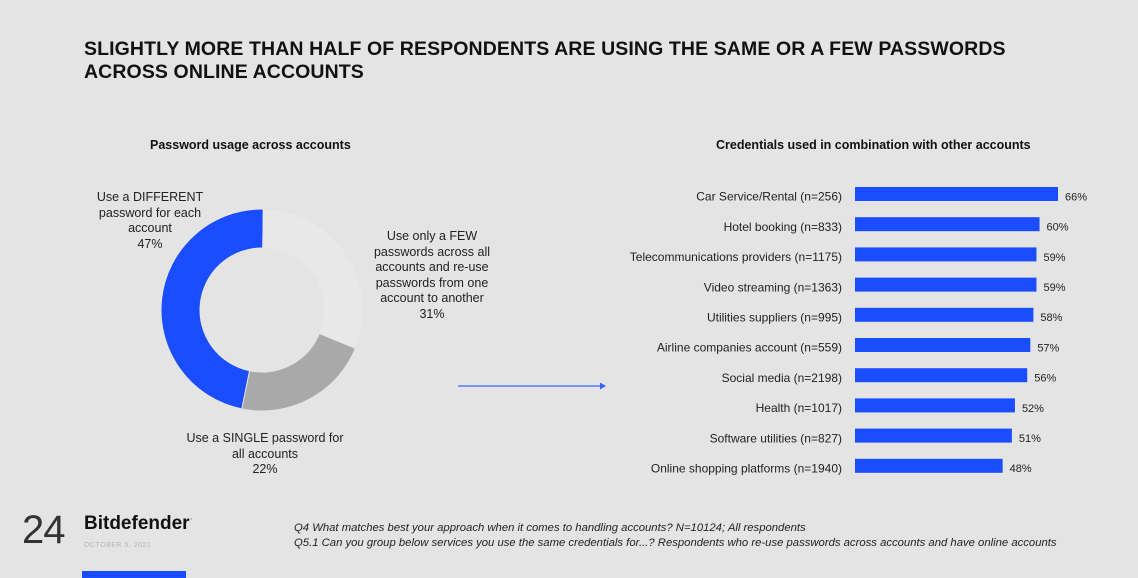 The height and width of the screenshot is (578, 1138). What do you see at coordinates (432, 282) in the screenshot?
I see `donut-label-line: passwords from one` at bounding box center [432, 282].